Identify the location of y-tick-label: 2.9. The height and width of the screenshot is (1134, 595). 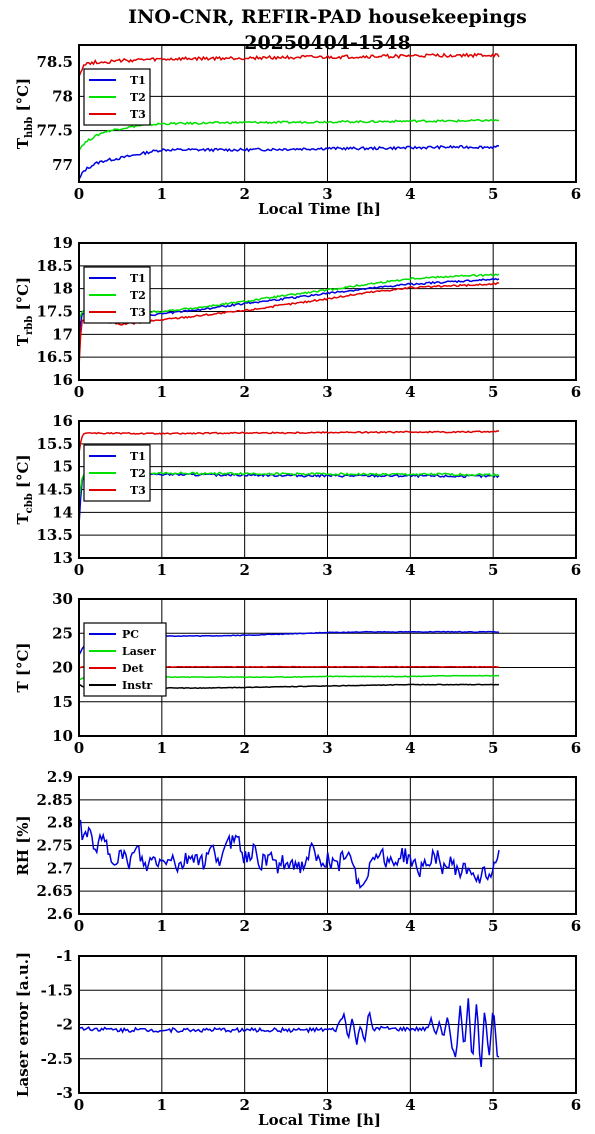
(60, 777).